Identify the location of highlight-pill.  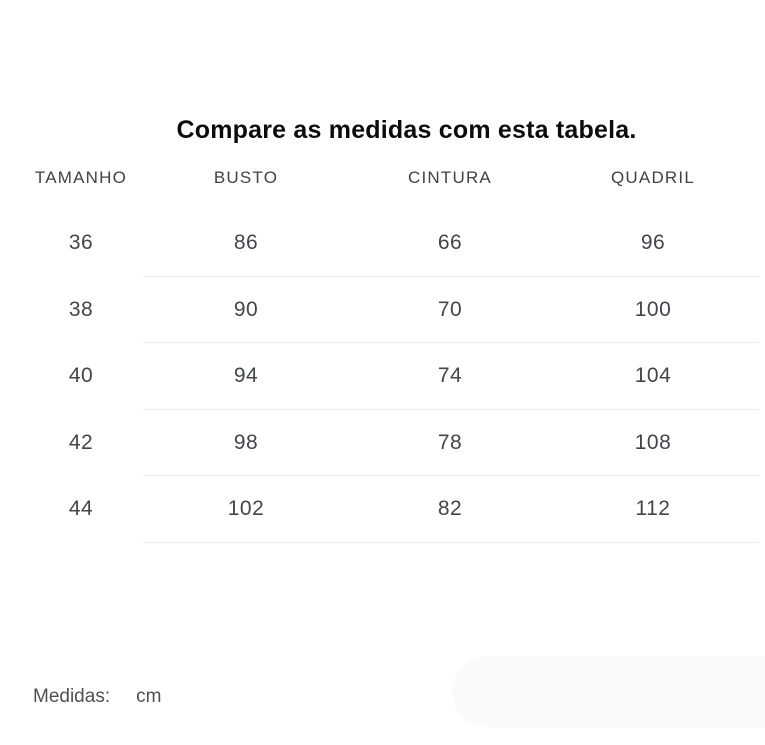
(608, 691).